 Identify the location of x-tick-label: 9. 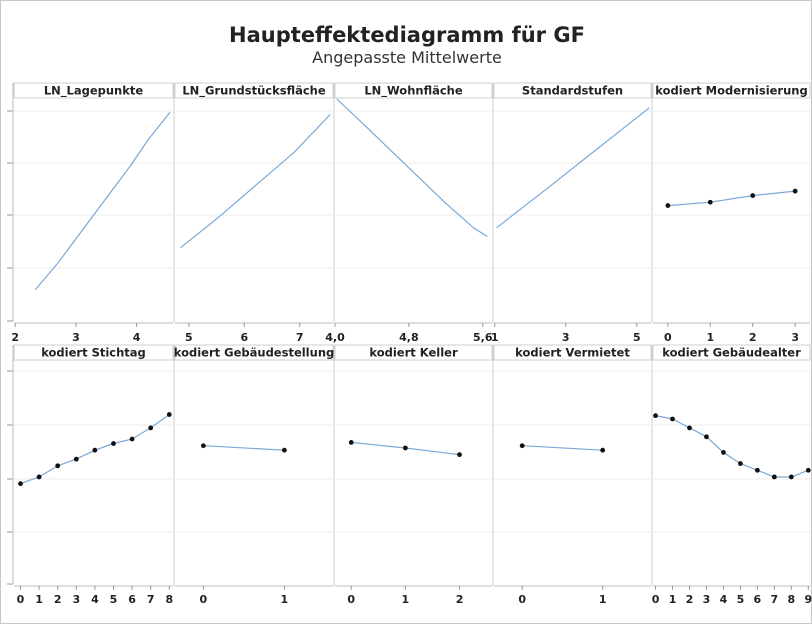
(808, 599).